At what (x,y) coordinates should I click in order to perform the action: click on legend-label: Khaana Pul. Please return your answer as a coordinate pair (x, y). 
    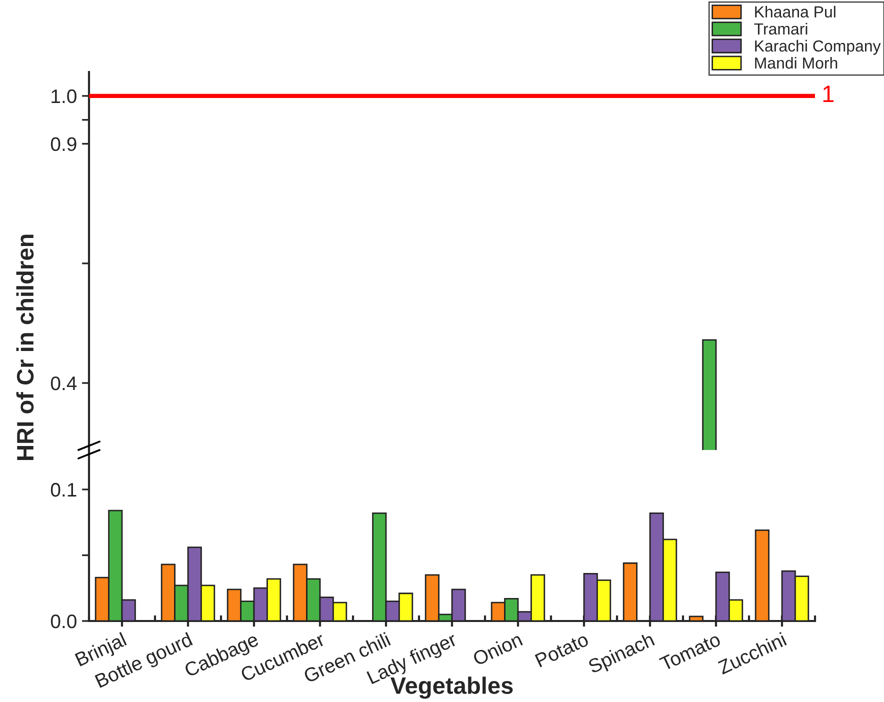
    Looking at the image, I should click on (795, 12).